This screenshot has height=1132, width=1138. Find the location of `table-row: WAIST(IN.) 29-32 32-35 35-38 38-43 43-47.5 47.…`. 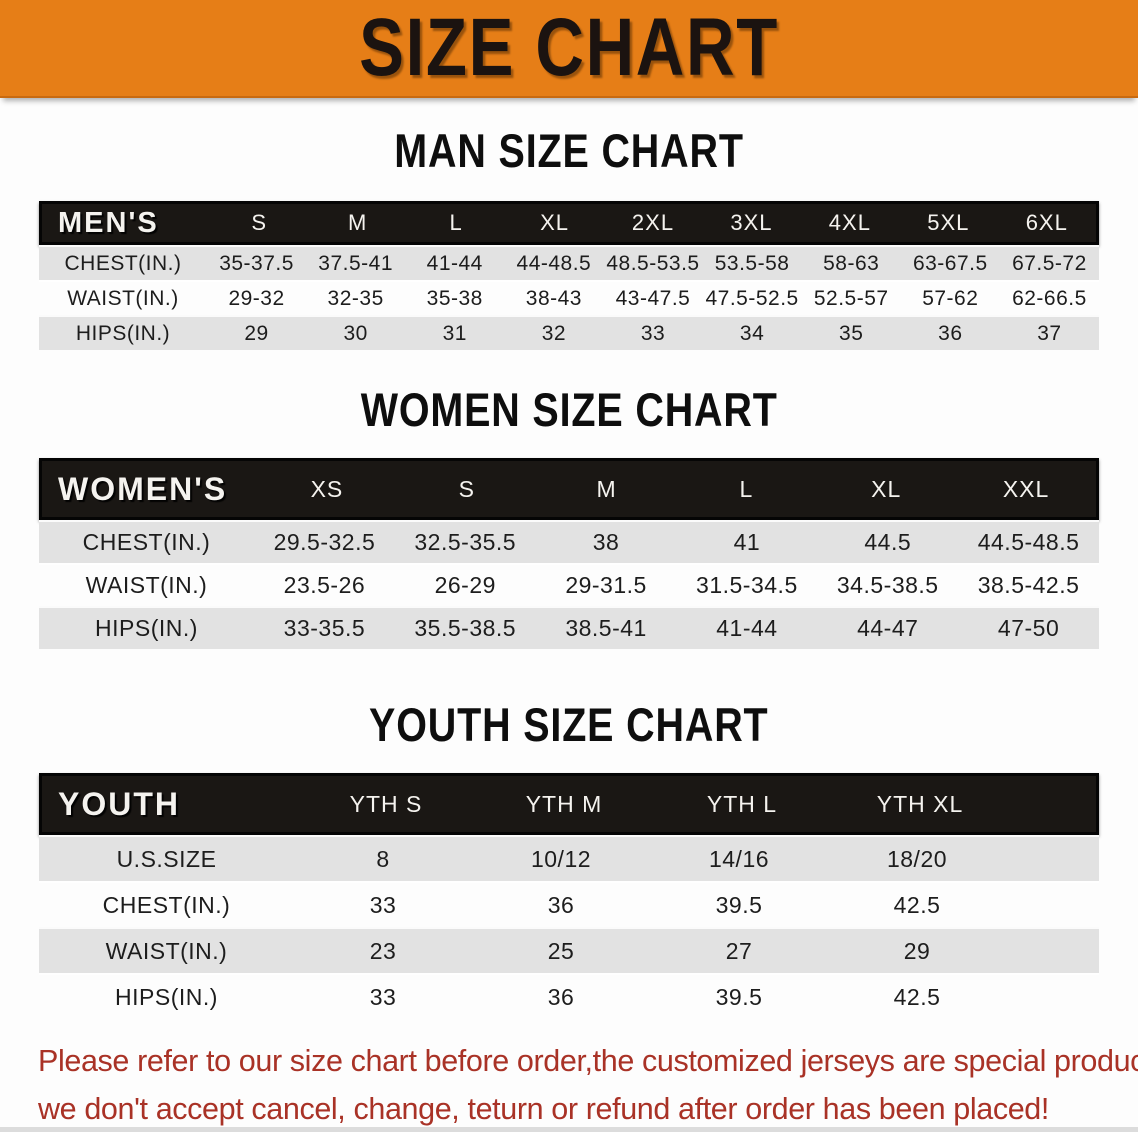

table-row: WAIST(IN.) 29-32 32-35 35-38 38-43 43-47.5 47.… is located at coordinates (569, 297).